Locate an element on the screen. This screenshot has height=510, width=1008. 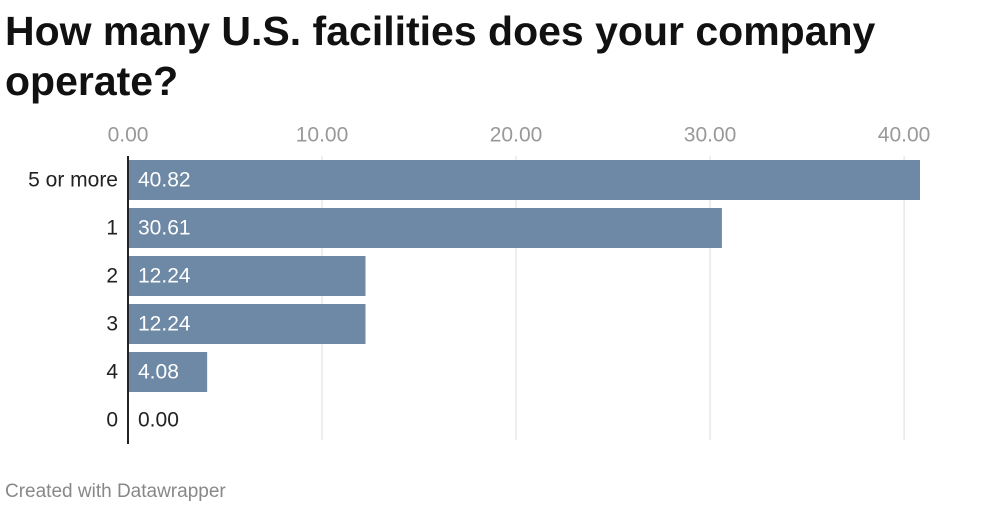
value-label: 40.82 is located at coordinates (164, 180).